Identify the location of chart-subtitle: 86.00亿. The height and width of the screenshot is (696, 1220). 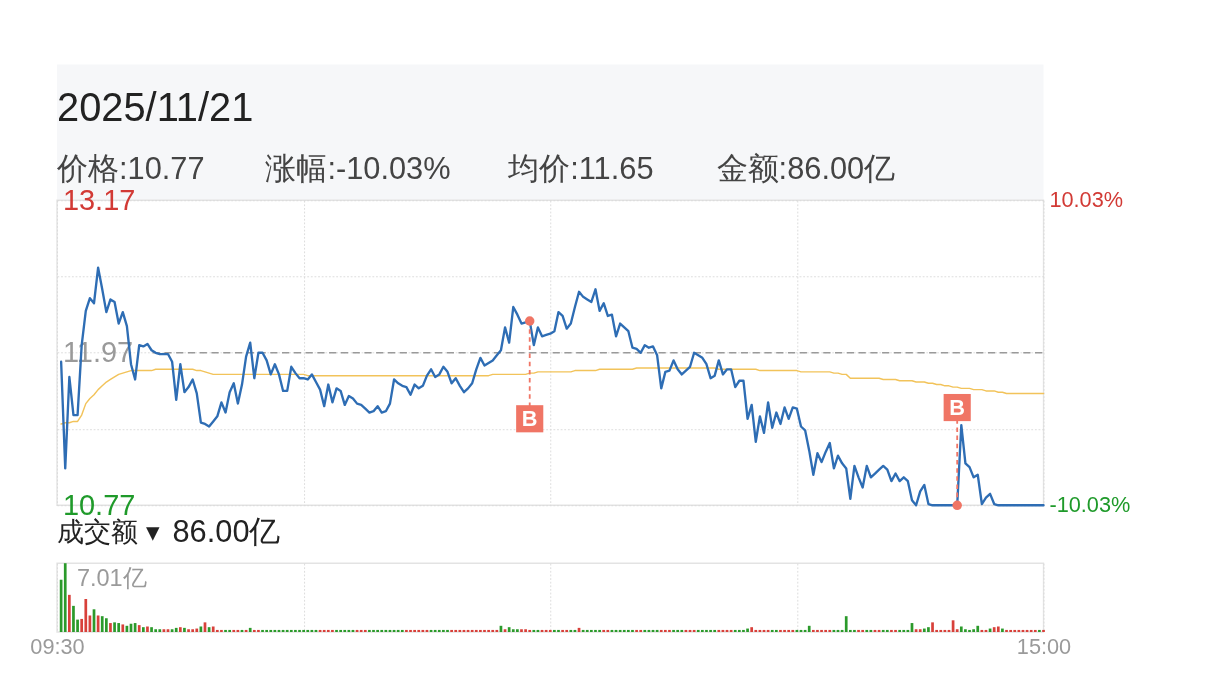
(226, 532).